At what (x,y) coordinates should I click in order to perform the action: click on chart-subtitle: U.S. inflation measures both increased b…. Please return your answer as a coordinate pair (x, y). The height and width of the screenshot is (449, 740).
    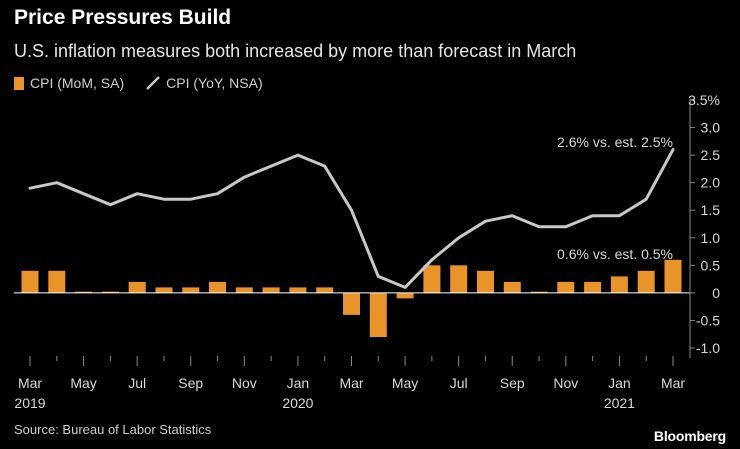
    Looking at the image, I should click on (295, 51).